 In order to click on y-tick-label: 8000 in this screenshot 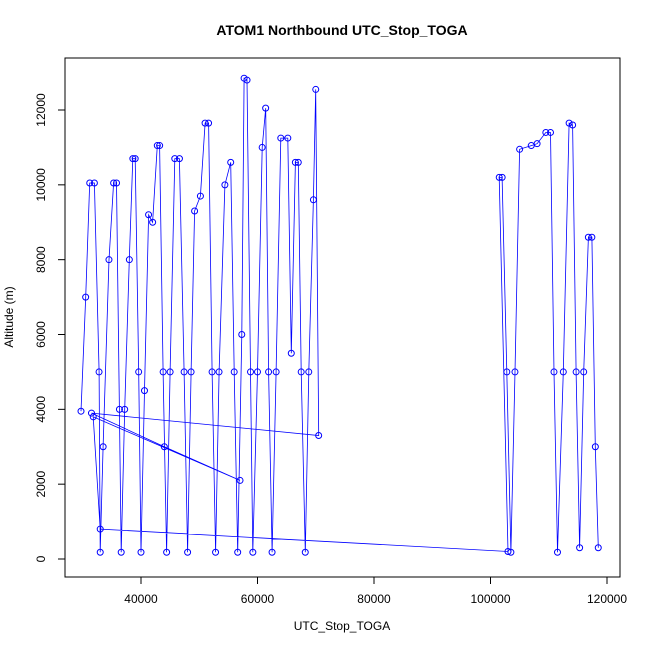, I will do `click(41, 259)`.